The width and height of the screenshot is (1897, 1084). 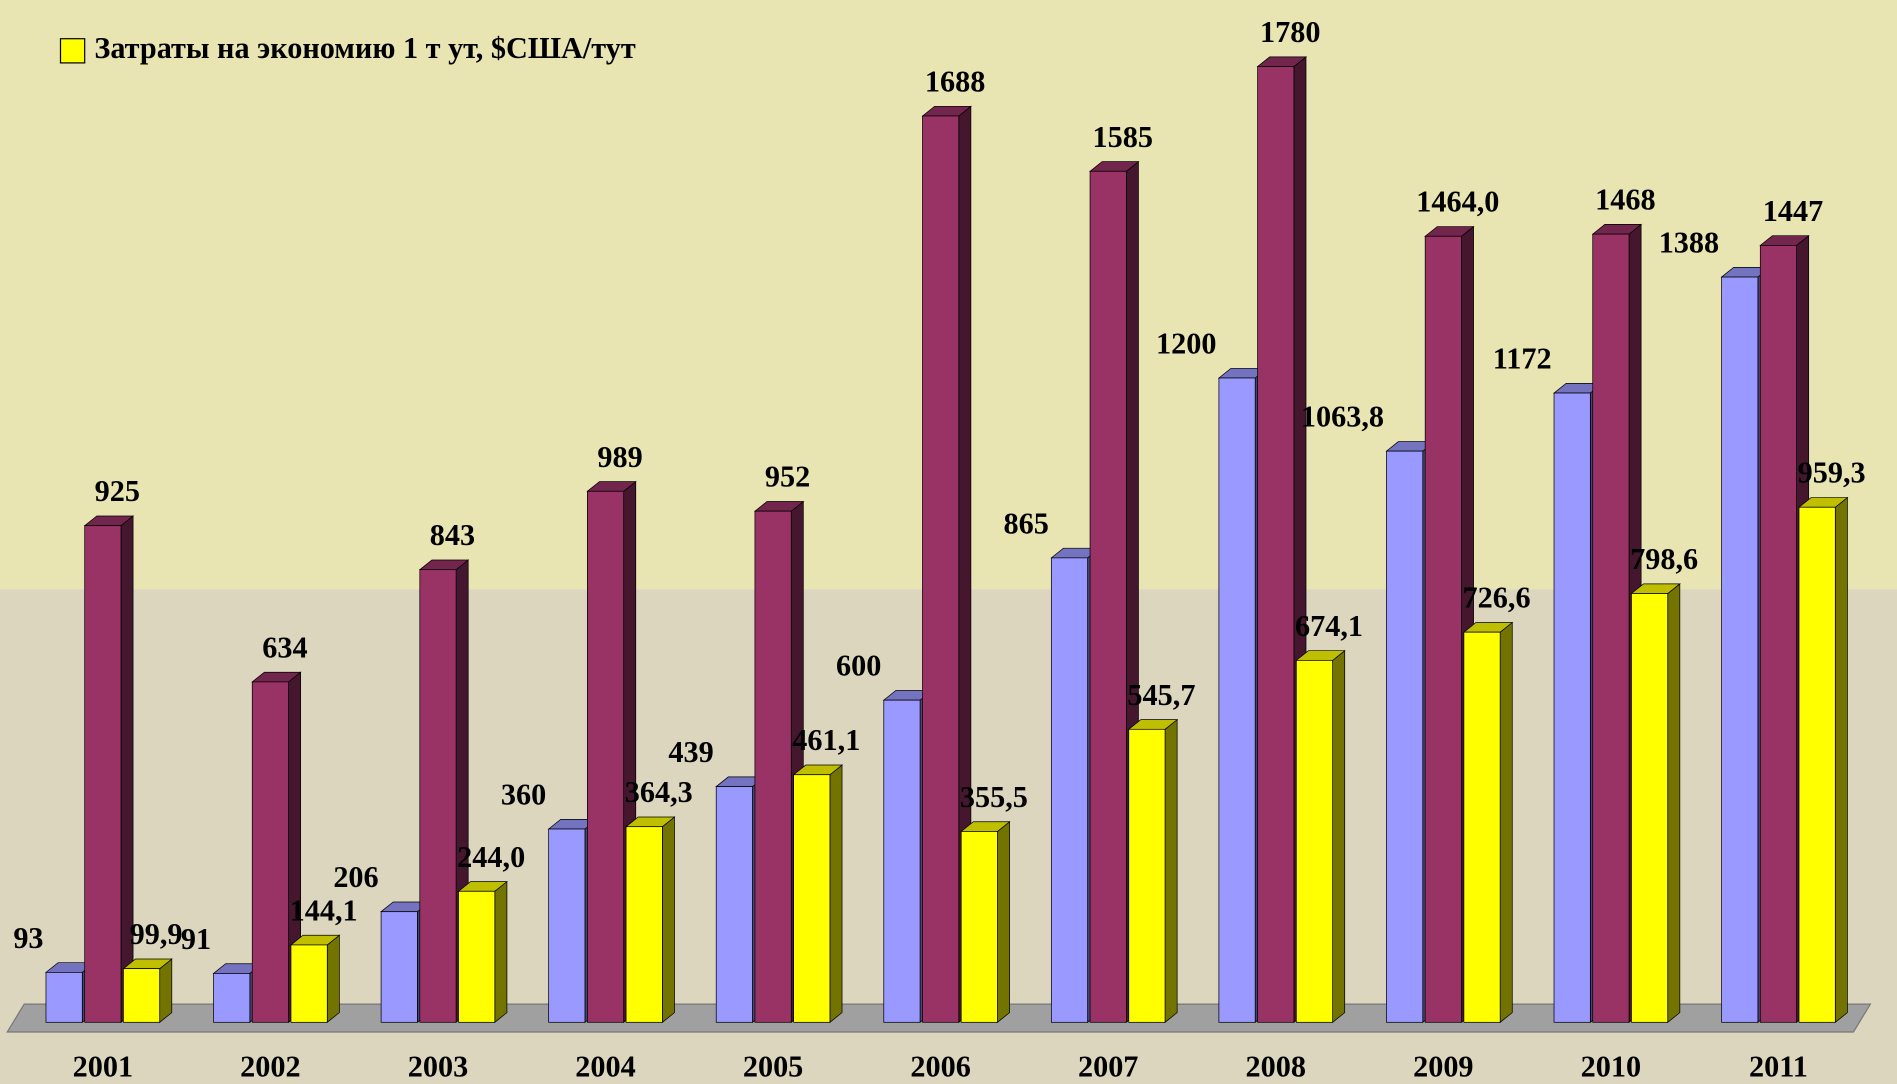 I want to click on value-label: 952, so click(x=787, y=477).